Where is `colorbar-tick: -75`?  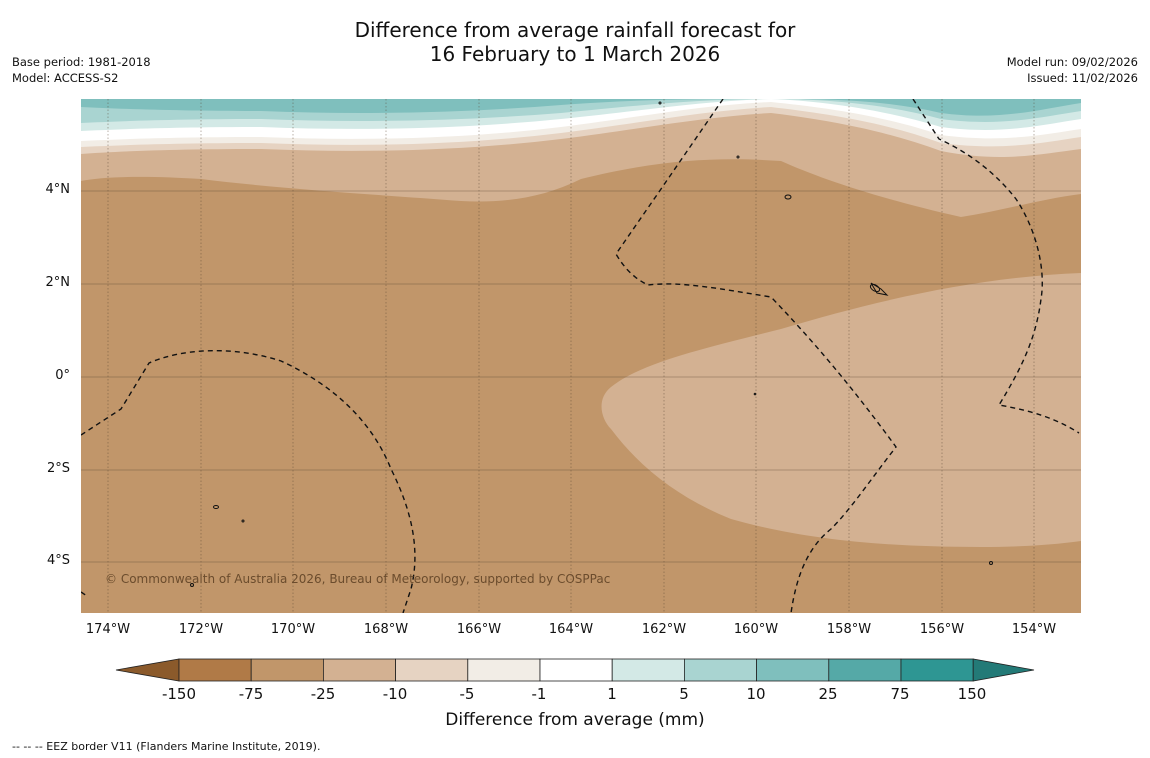 colorbar-tick: -75 is located at coordinates (251, 694).